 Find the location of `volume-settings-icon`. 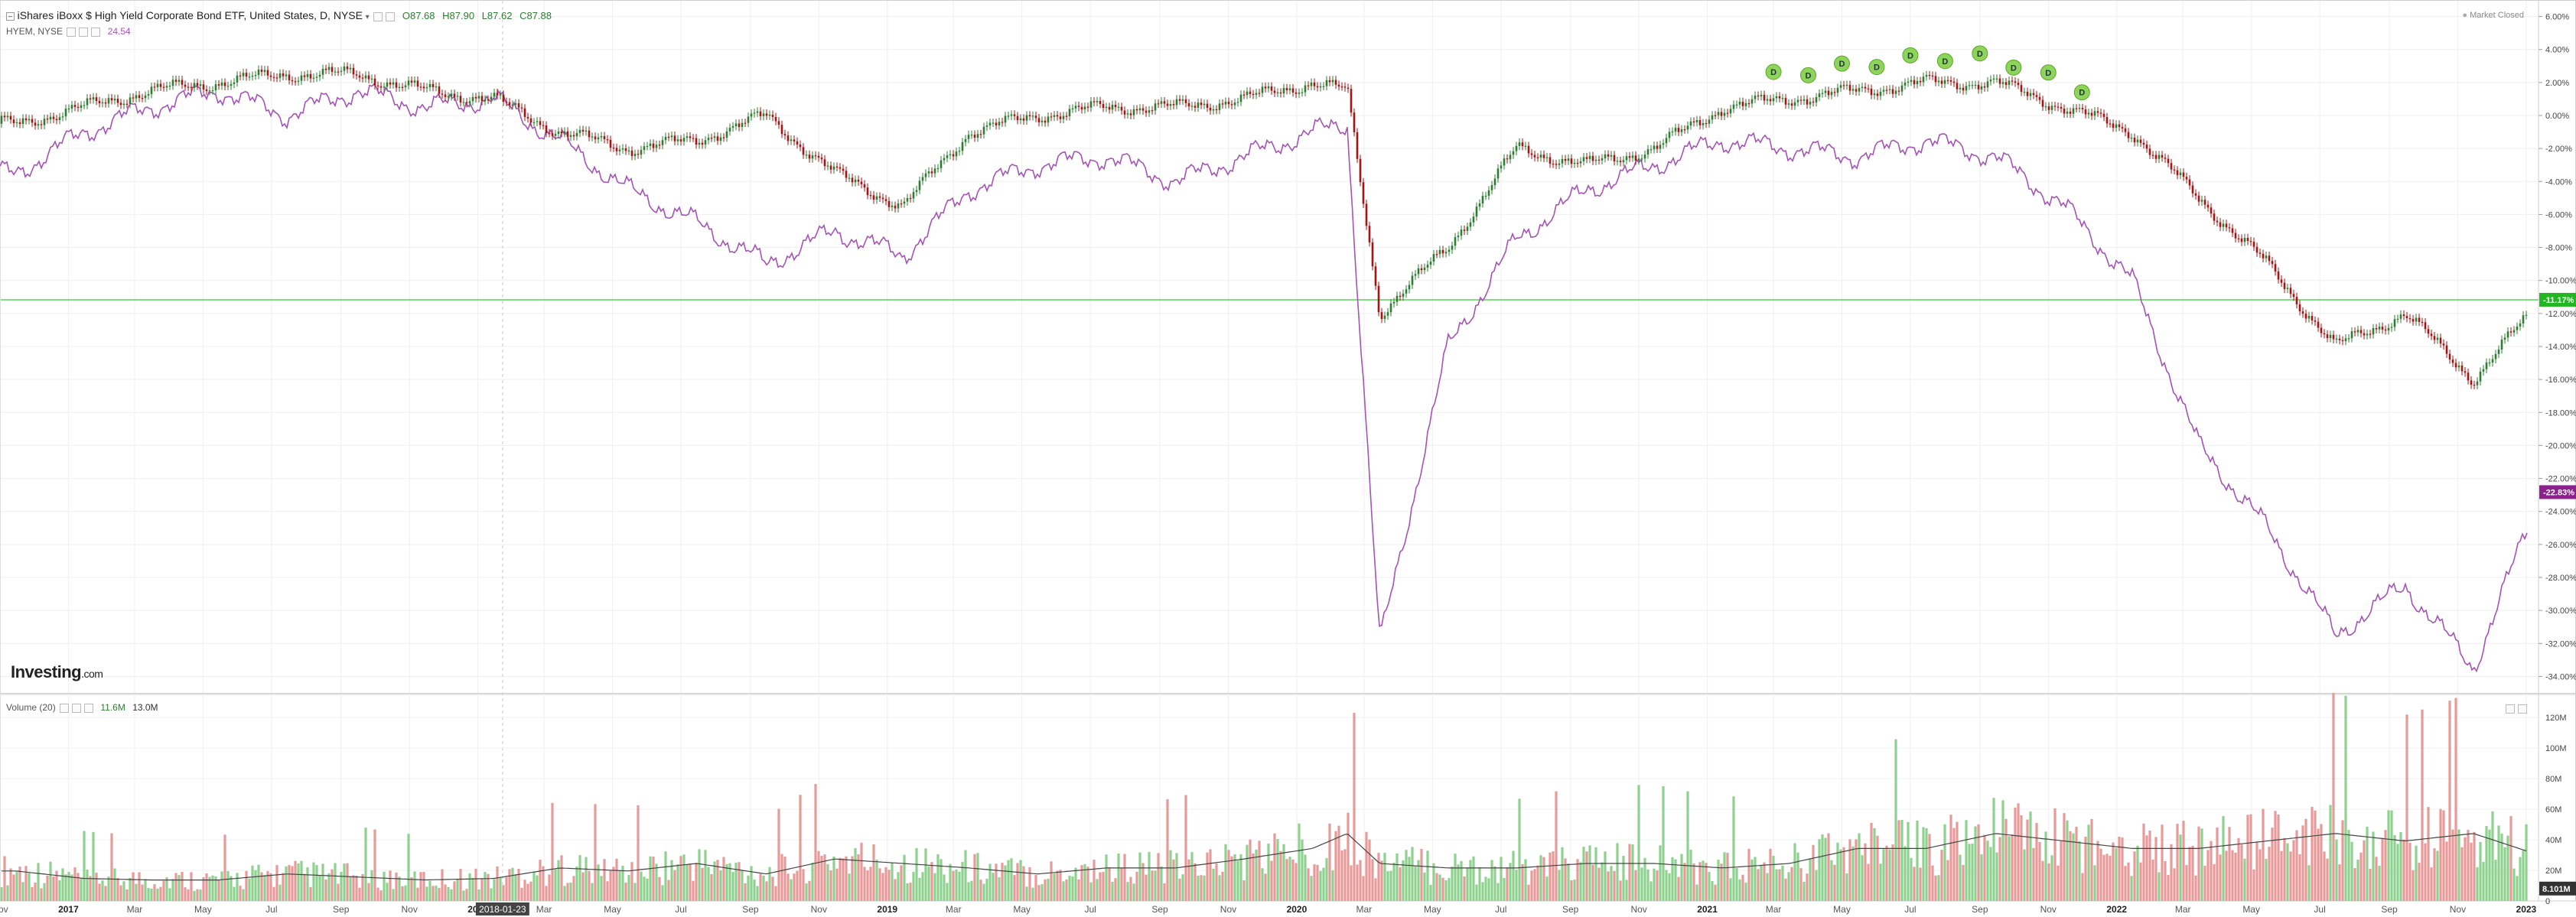

volume-settings-icon is located at coordinates (65, 708).